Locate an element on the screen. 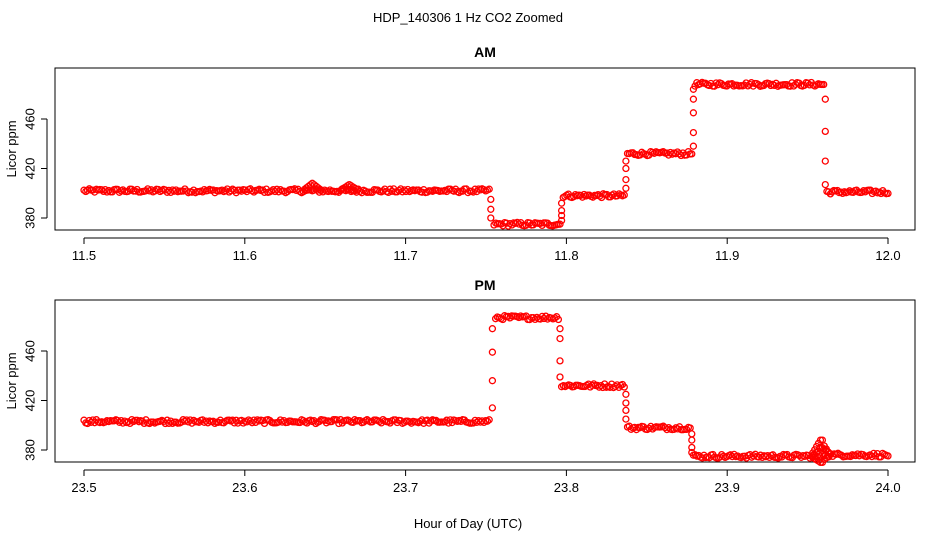 This screenshot has width=936, height=540. pm-x-axis: 23.5 23.6 23.7 23.8 23.9 24.0 is located at coordinates (486, 482).